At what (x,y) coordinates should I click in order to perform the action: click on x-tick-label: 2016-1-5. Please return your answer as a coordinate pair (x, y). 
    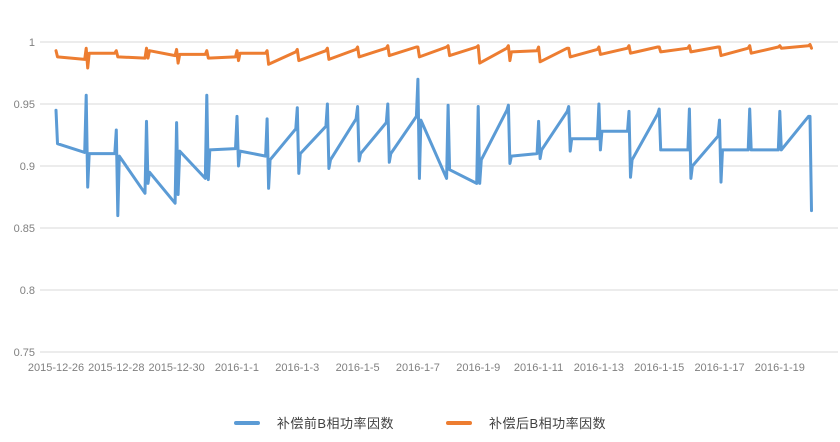
    Looking at the image, I should click on (358, 368).